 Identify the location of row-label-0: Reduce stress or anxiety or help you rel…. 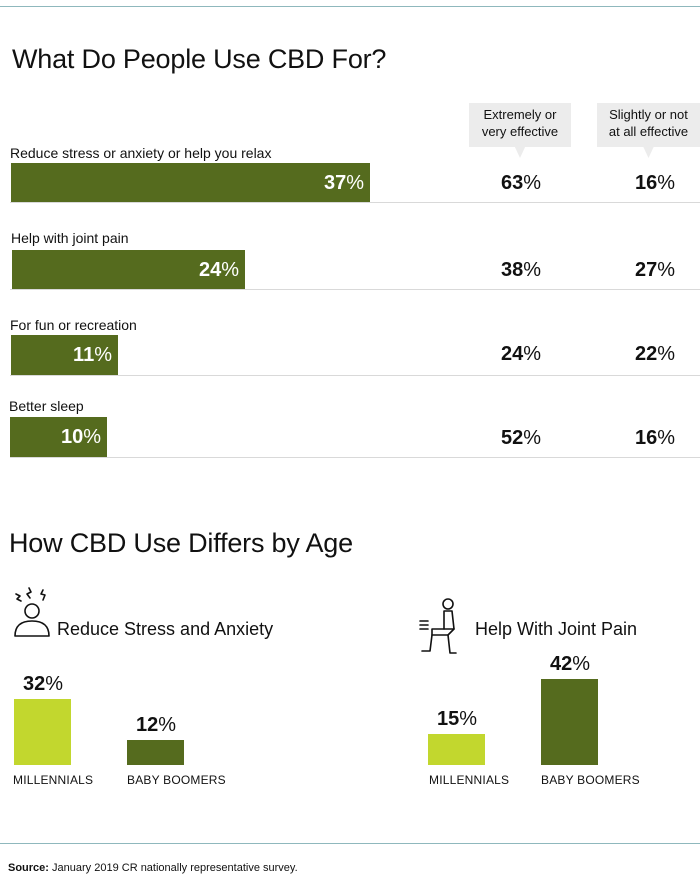
(141, 153).